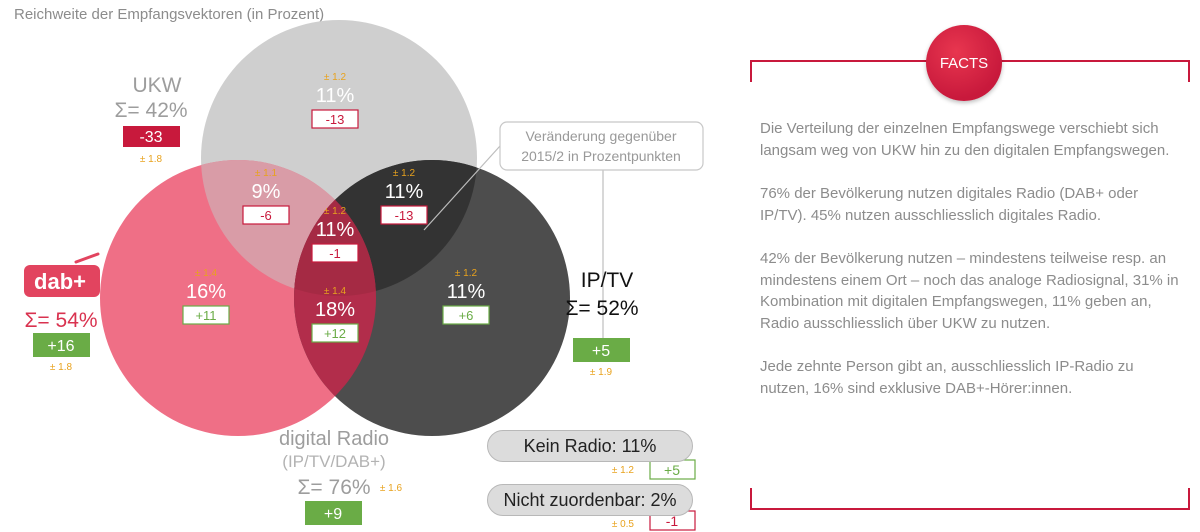 This screenshot has width=1200, height=532. Describe the element at coordinates (385, 228) in the screenshot. I see `ukw-ip-overlap` at that location.